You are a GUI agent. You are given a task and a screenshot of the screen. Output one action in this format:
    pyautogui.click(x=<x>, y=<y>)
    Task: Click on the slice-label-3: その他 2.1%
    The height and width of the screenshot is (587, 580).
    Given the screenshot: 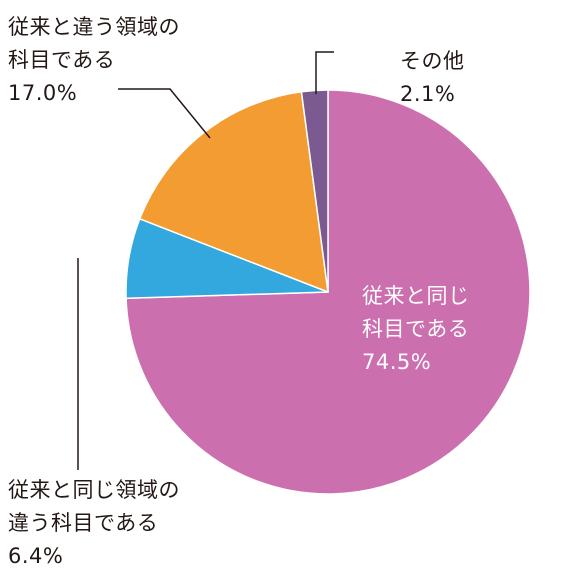 What is the action you would take?
    pyautogui.click(x=432, y=77)
    